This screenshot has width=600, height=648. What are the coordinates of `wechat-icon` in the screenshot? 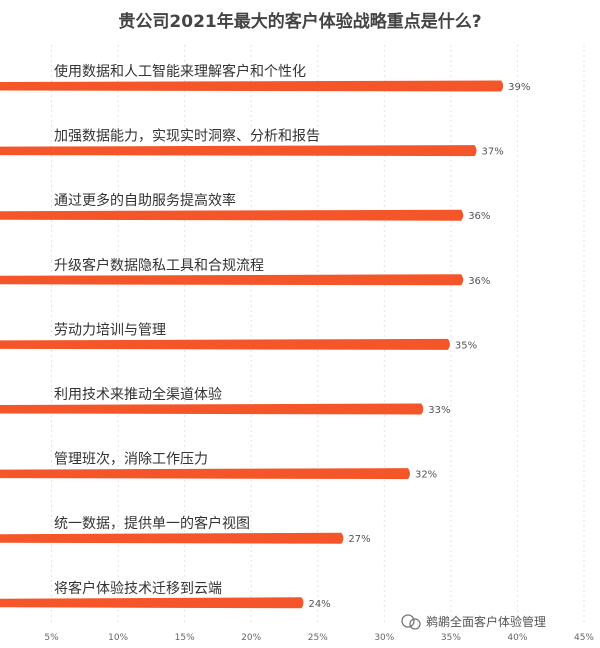 It's located at (411, 622).